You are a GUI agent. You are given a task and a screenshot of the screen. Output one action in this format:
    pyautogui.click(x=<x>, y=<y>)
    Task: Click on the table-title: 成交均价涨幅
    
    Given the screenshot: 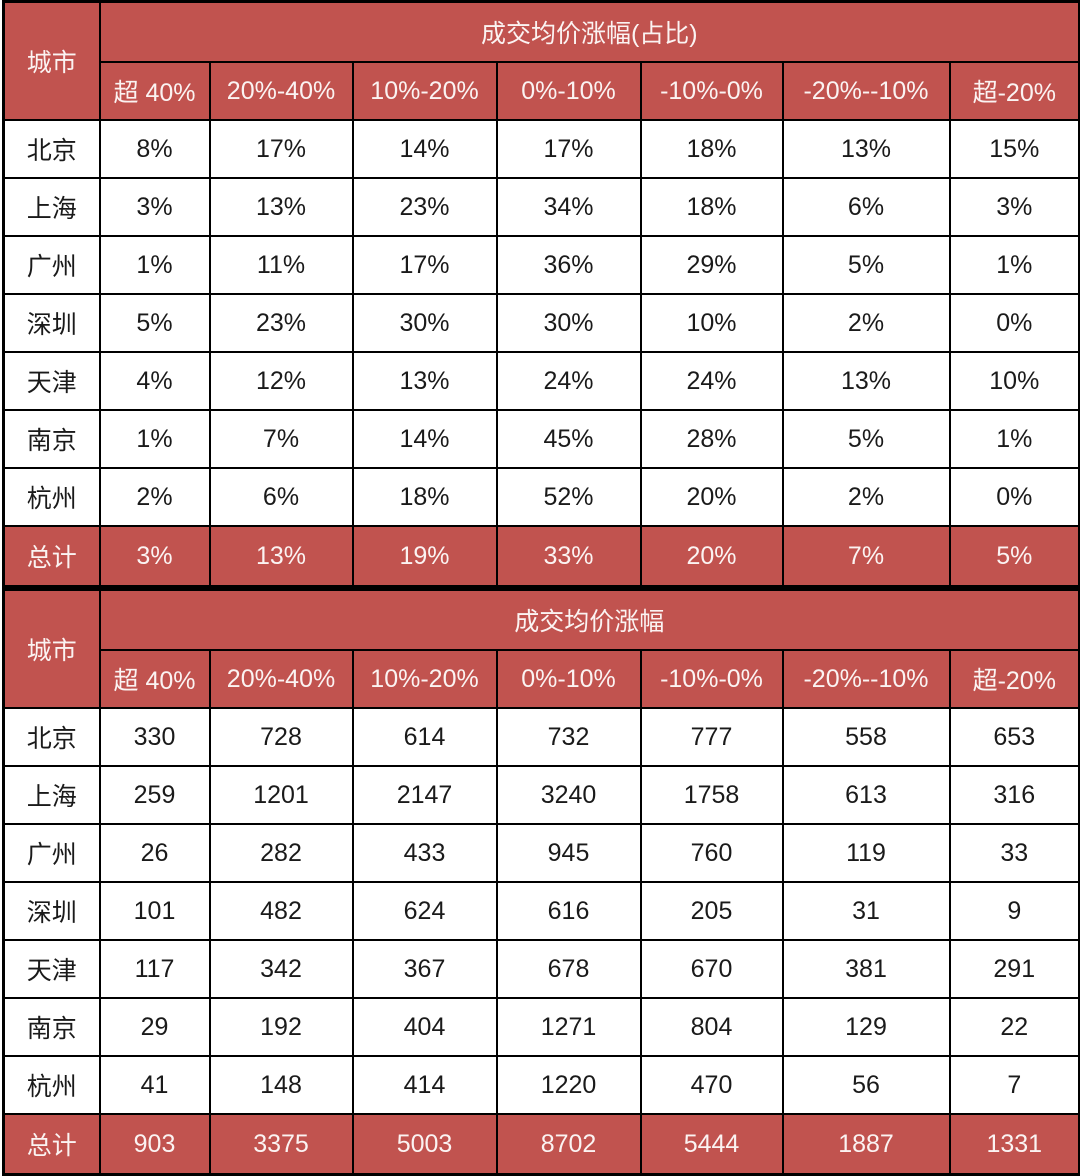 What is the action you would take?
    pyautogui.click(x=589, y=619)
    